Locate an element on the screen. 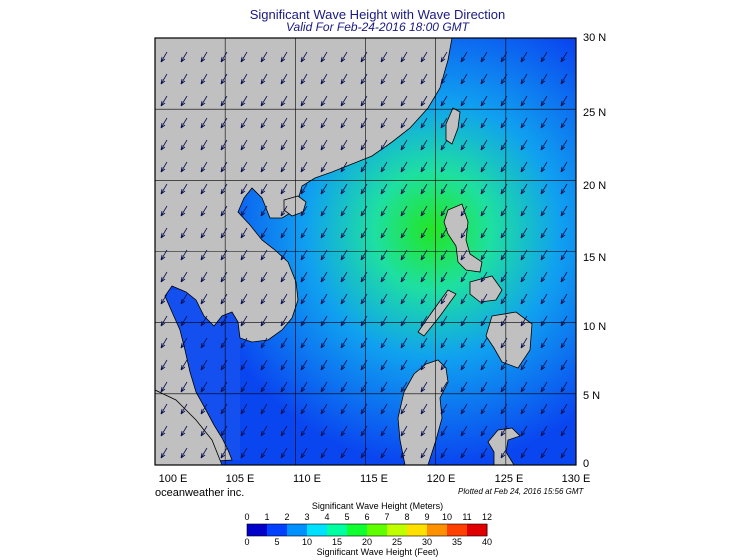 The height and width of the screenshot is (560, 755). lat-label: 25 N is located at coordinates (595, 113).